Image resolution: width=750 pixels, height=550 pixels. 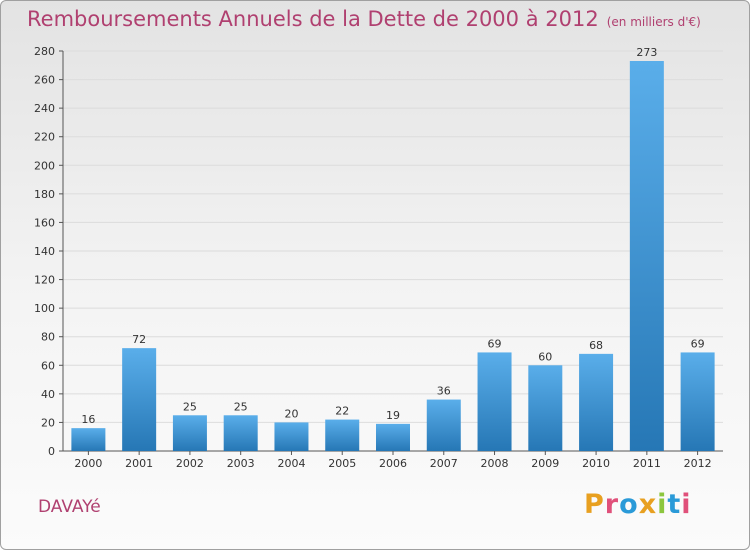 I want to click on unit-label: (en milliers d'€), so click(x=653, y=22).